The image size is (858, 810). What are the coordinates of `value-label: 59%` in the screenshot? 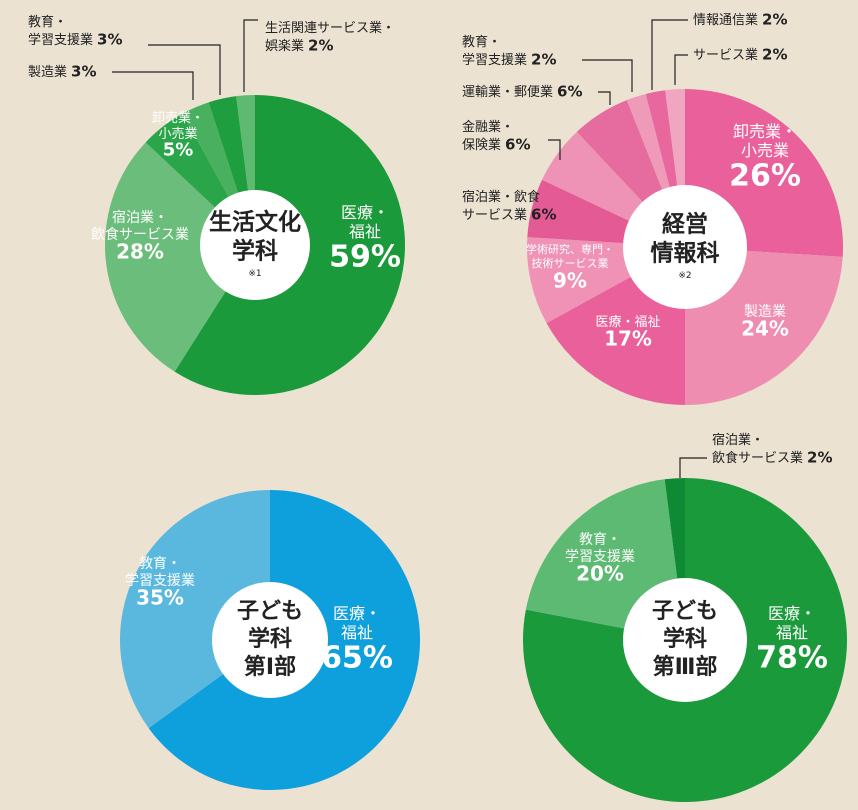 It's located at (365, 257).